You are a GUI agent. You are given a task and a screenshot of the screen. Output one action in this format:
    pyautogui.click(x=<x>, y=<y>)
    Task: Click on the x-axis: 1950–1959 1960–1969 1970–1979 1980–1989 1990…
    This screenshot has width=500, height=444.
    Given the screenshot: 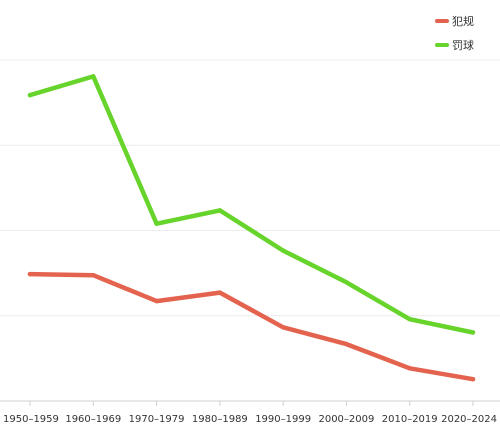 What is the action you would take?
    pyautogui.click(x=250, y=412)
    